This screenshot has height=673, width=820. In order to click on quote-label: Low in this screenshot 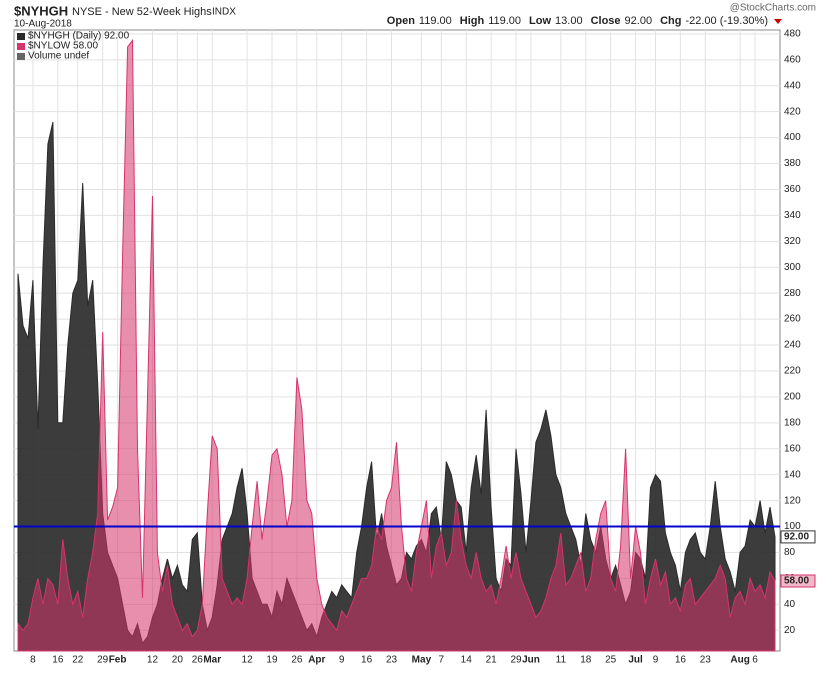, I will do `click(540, 21)`.